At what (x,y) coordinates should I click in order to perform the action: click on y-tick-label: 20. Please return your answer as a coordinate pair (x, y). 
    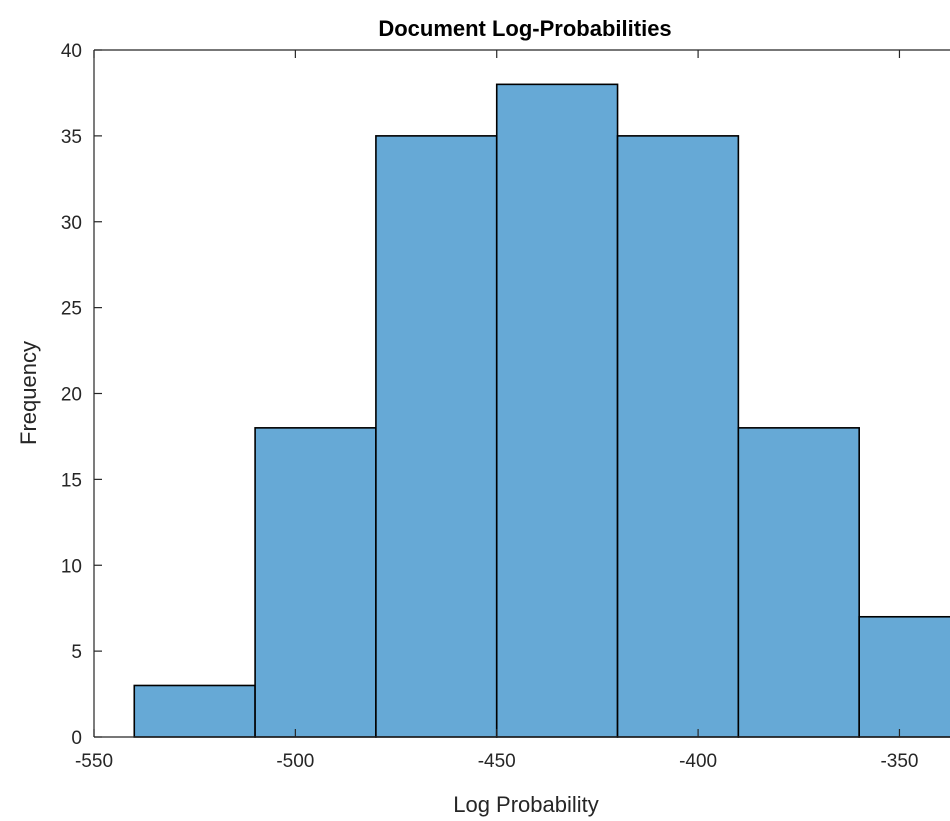
    Looking at the image, I should click on (71, 395).